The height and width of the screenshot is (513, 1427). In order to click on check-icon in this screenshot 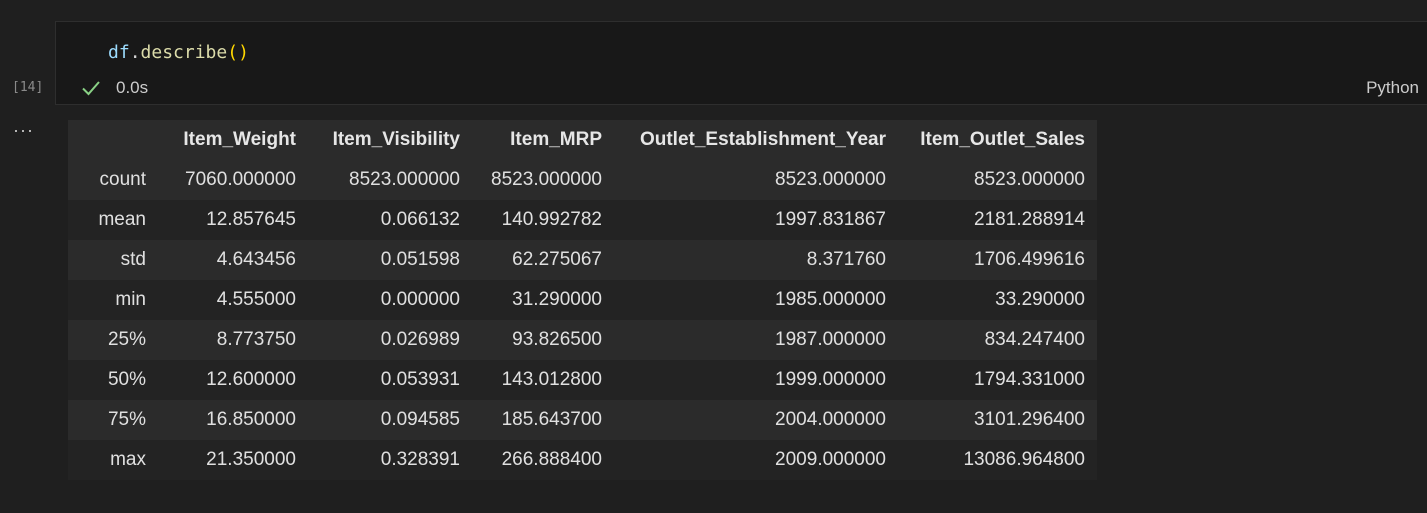, I will do `click(91, 88)`.